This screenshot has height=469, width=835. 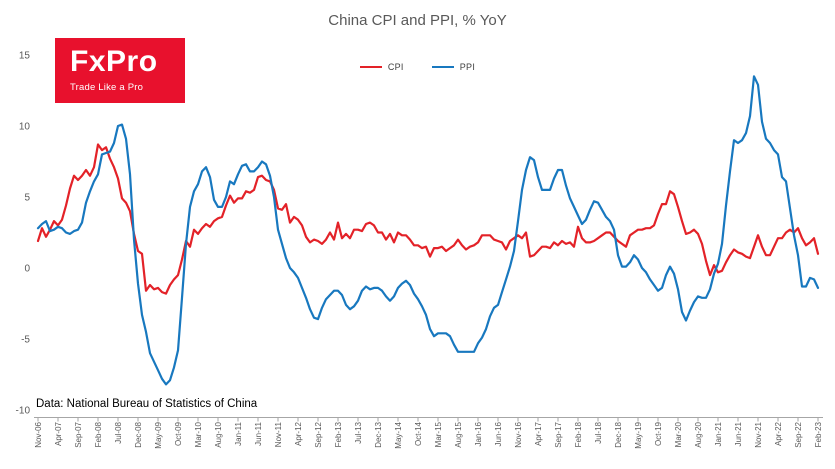 I want to click on x-axis-tick-label: May-14, so click(x=398, y=434).